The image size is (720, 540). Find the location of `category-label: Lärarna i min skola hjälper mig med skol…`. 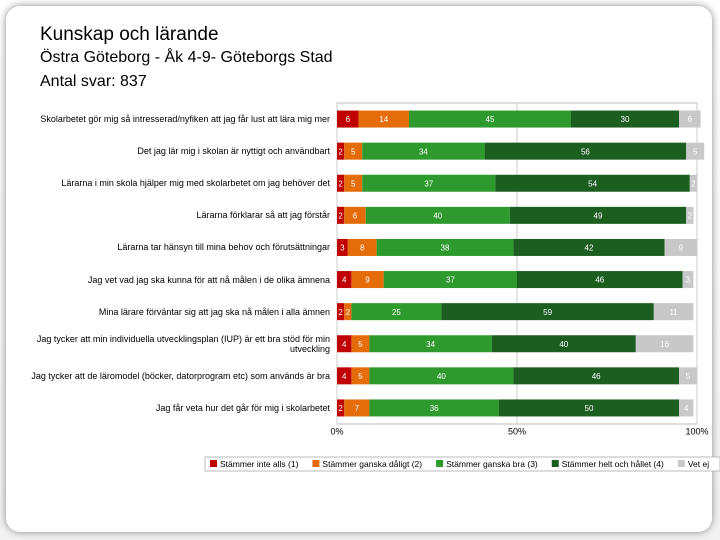

category-label: Lärarna i min skola hjälper mig med skol… is located at coordinates (195, 183).